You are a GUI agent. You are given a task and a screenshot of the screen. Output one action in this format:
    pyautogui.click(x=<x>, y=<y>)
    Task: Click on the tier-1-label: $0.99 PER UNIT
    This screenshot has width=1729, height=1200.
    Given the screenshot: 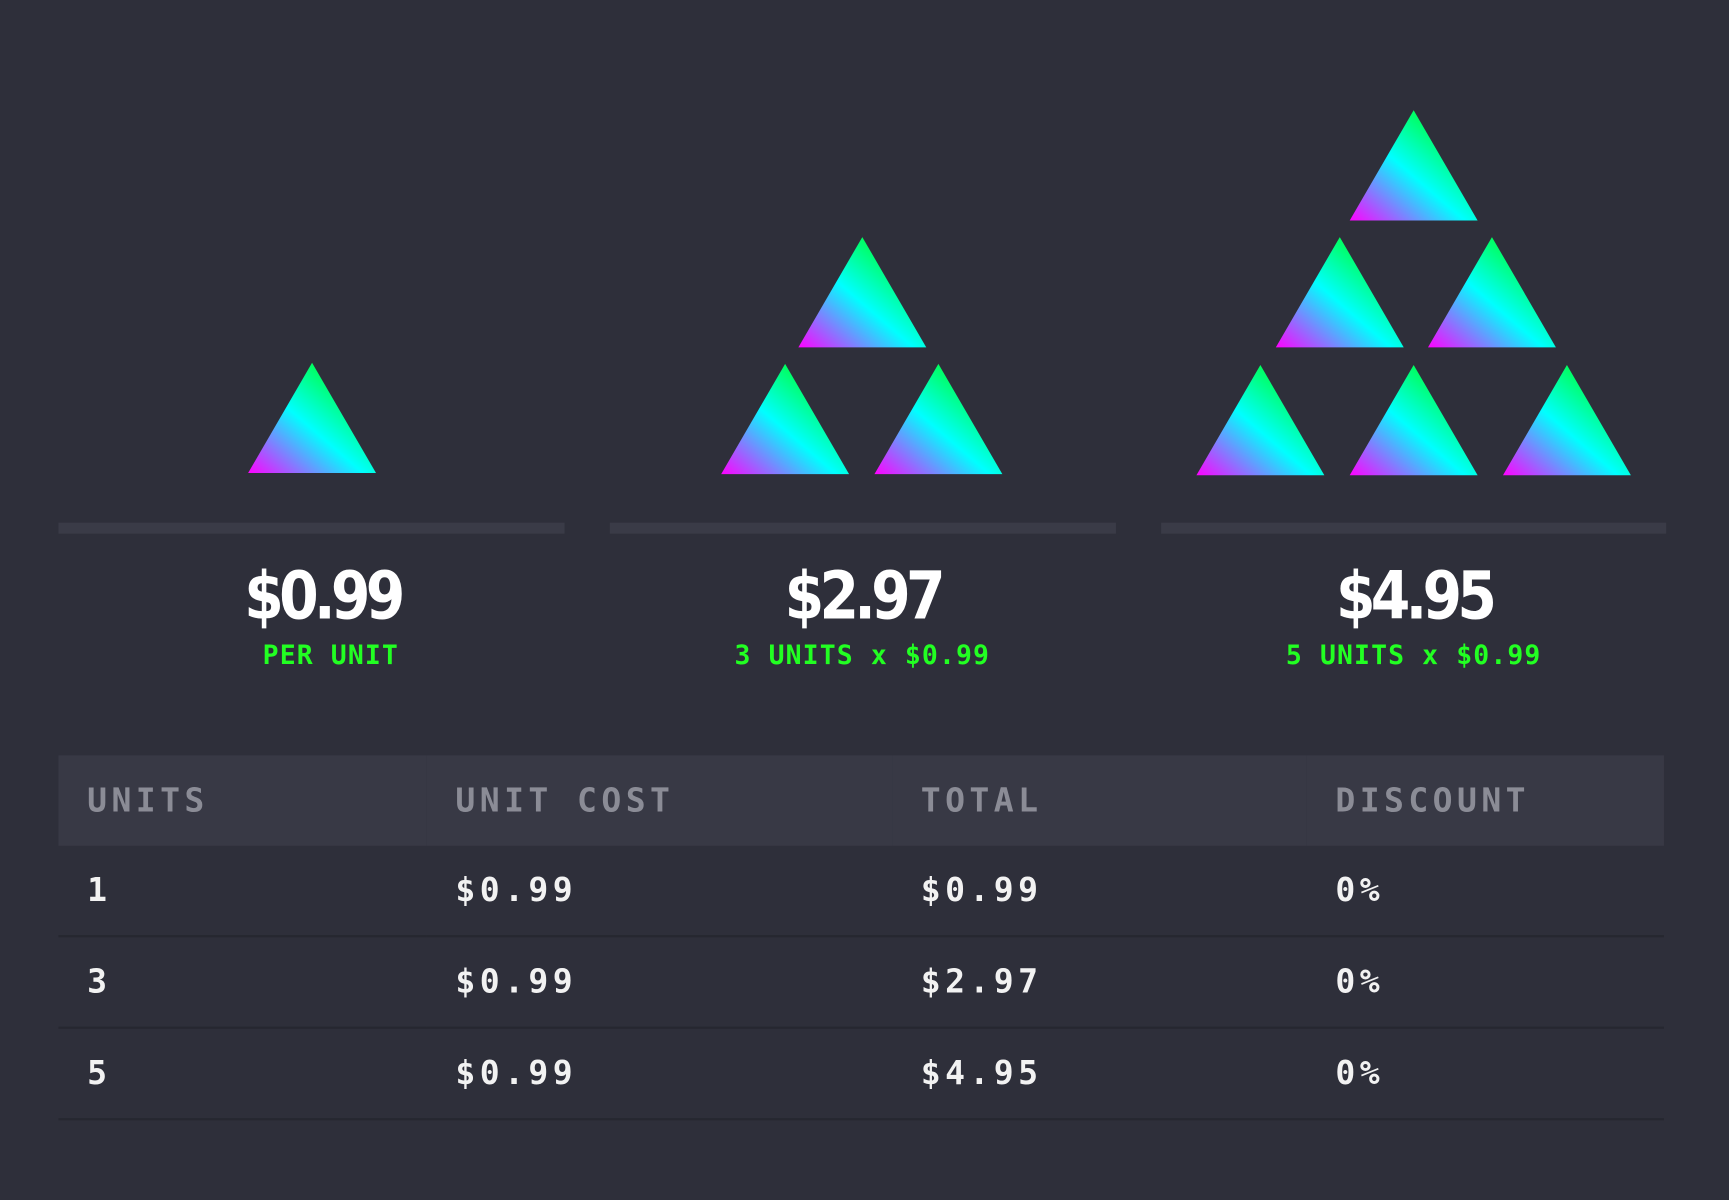 What is the action you would take?
    pyautogui.click(x=310, y=614)
    